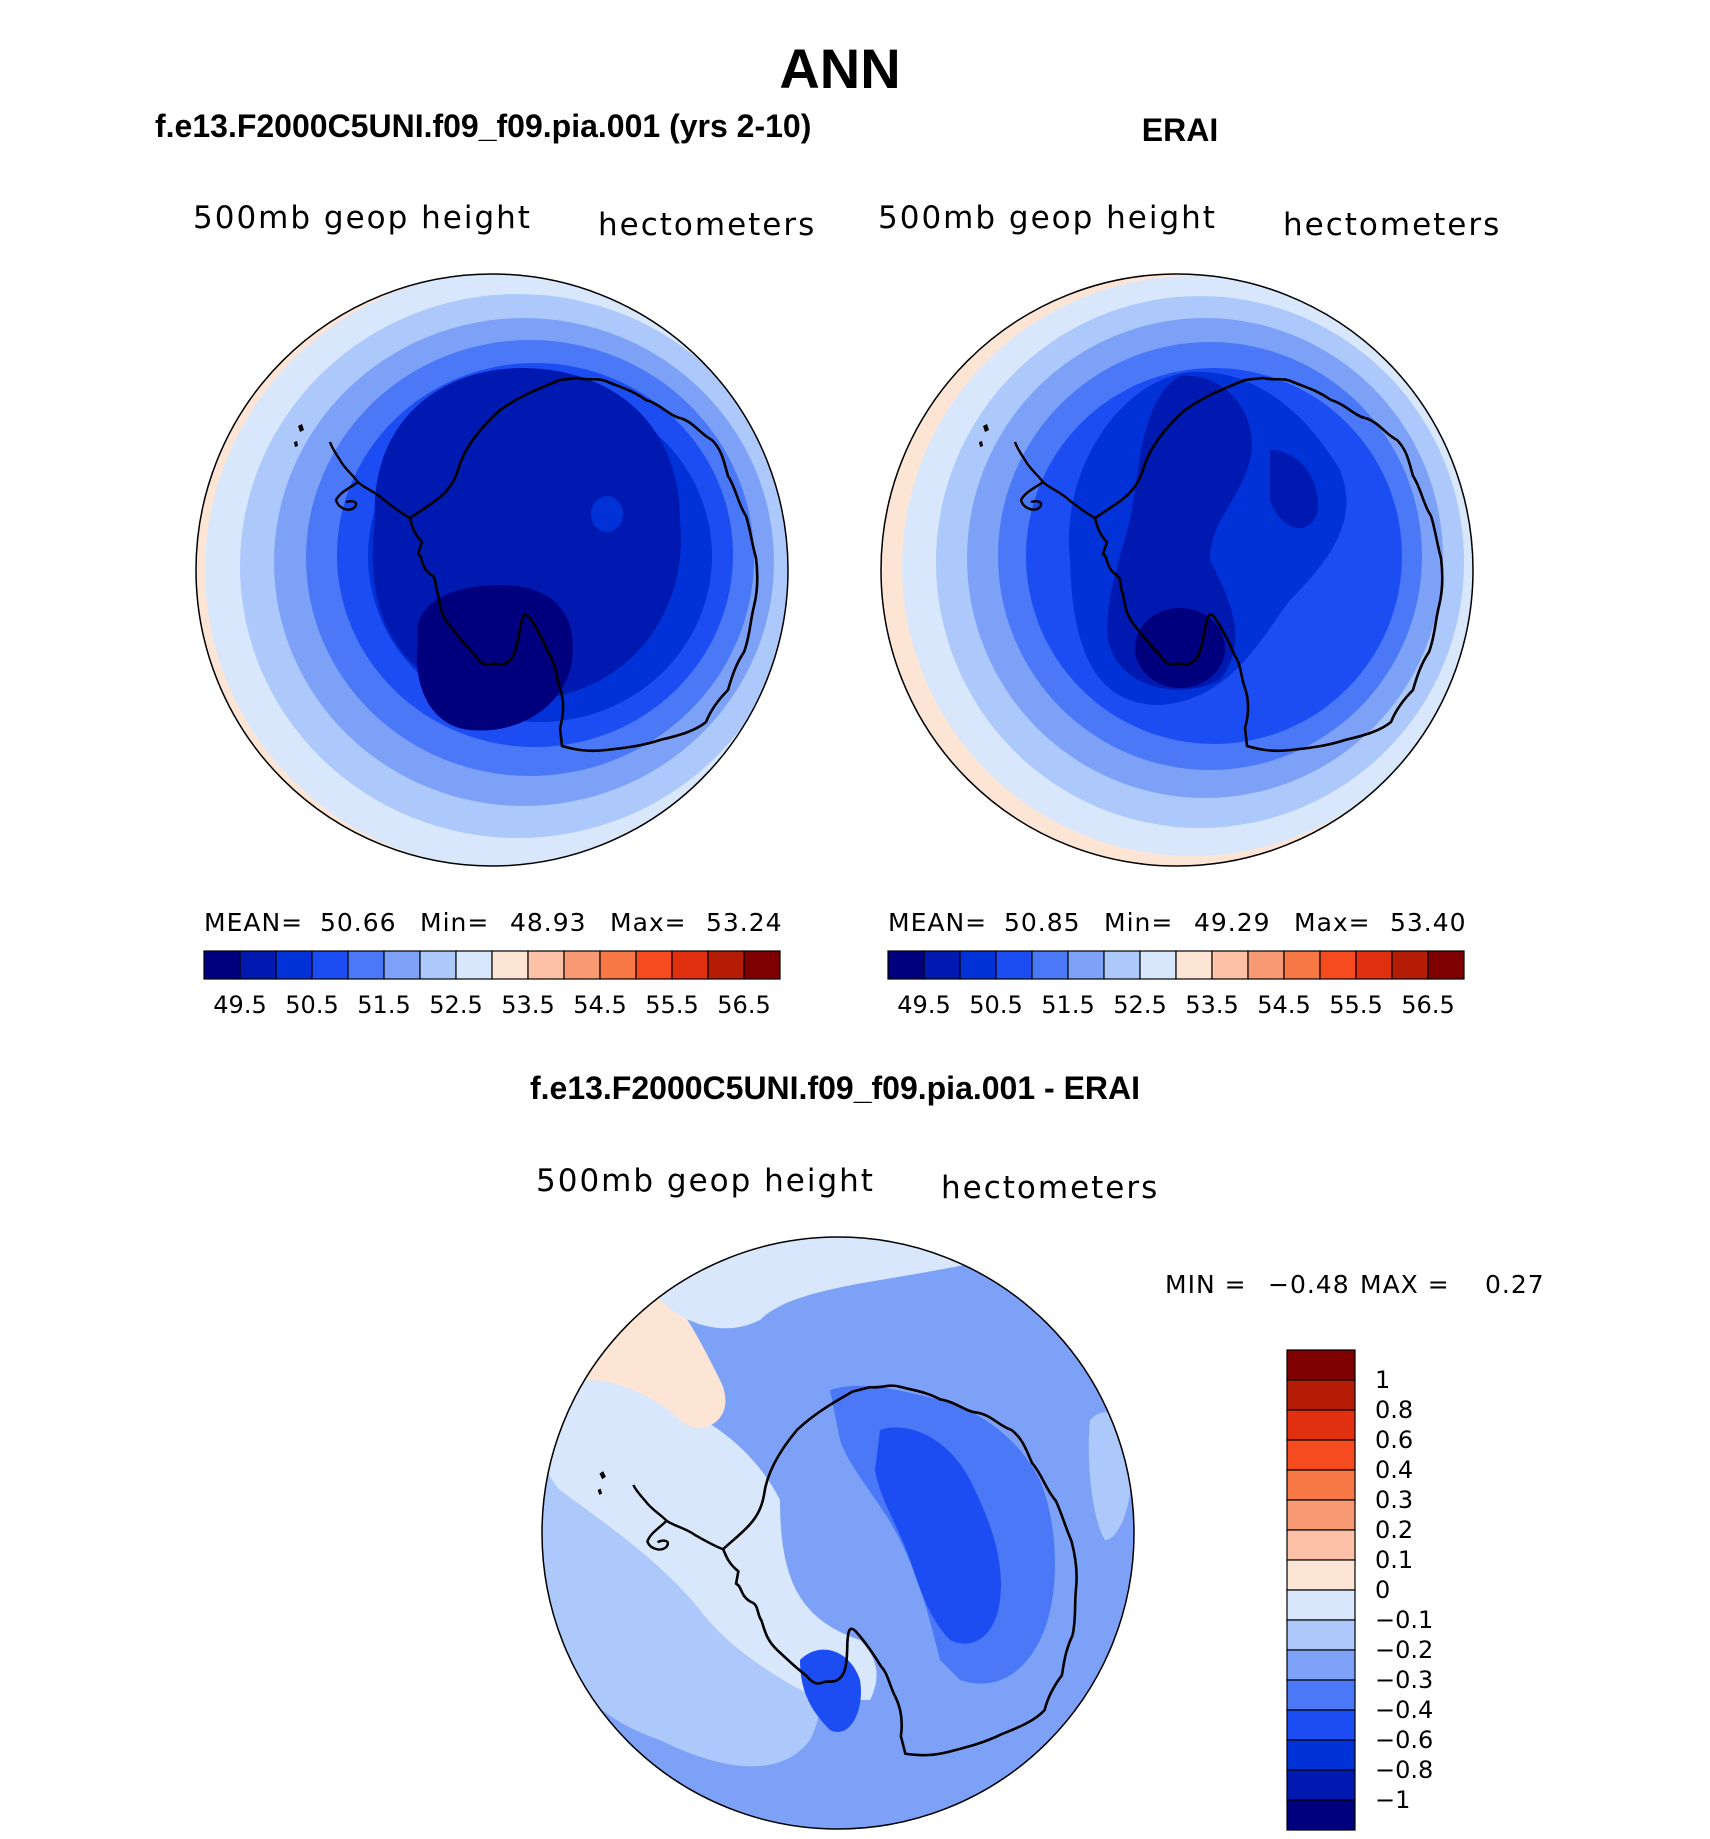 This screenshot has height=1839, width=1710. I want to click on panel-1-colorbar-tick-label: 50.5, so click(311, 1005).